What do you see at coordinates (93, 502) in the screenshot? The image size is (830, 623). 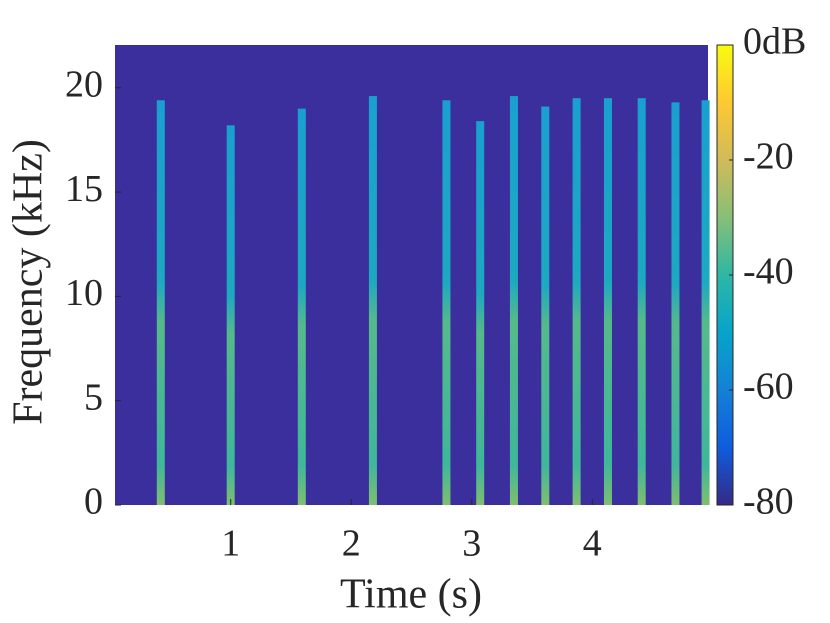 I see `y-tick-label: 0` at bounding box center [93, 502].